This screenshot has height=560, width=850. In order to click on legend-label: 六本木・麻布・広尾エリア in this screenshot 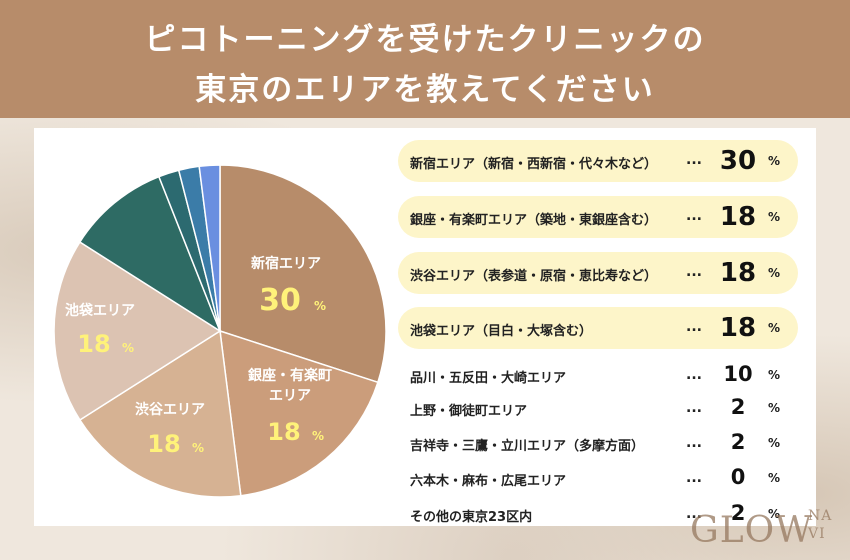, I will do `click(488, 481)`.